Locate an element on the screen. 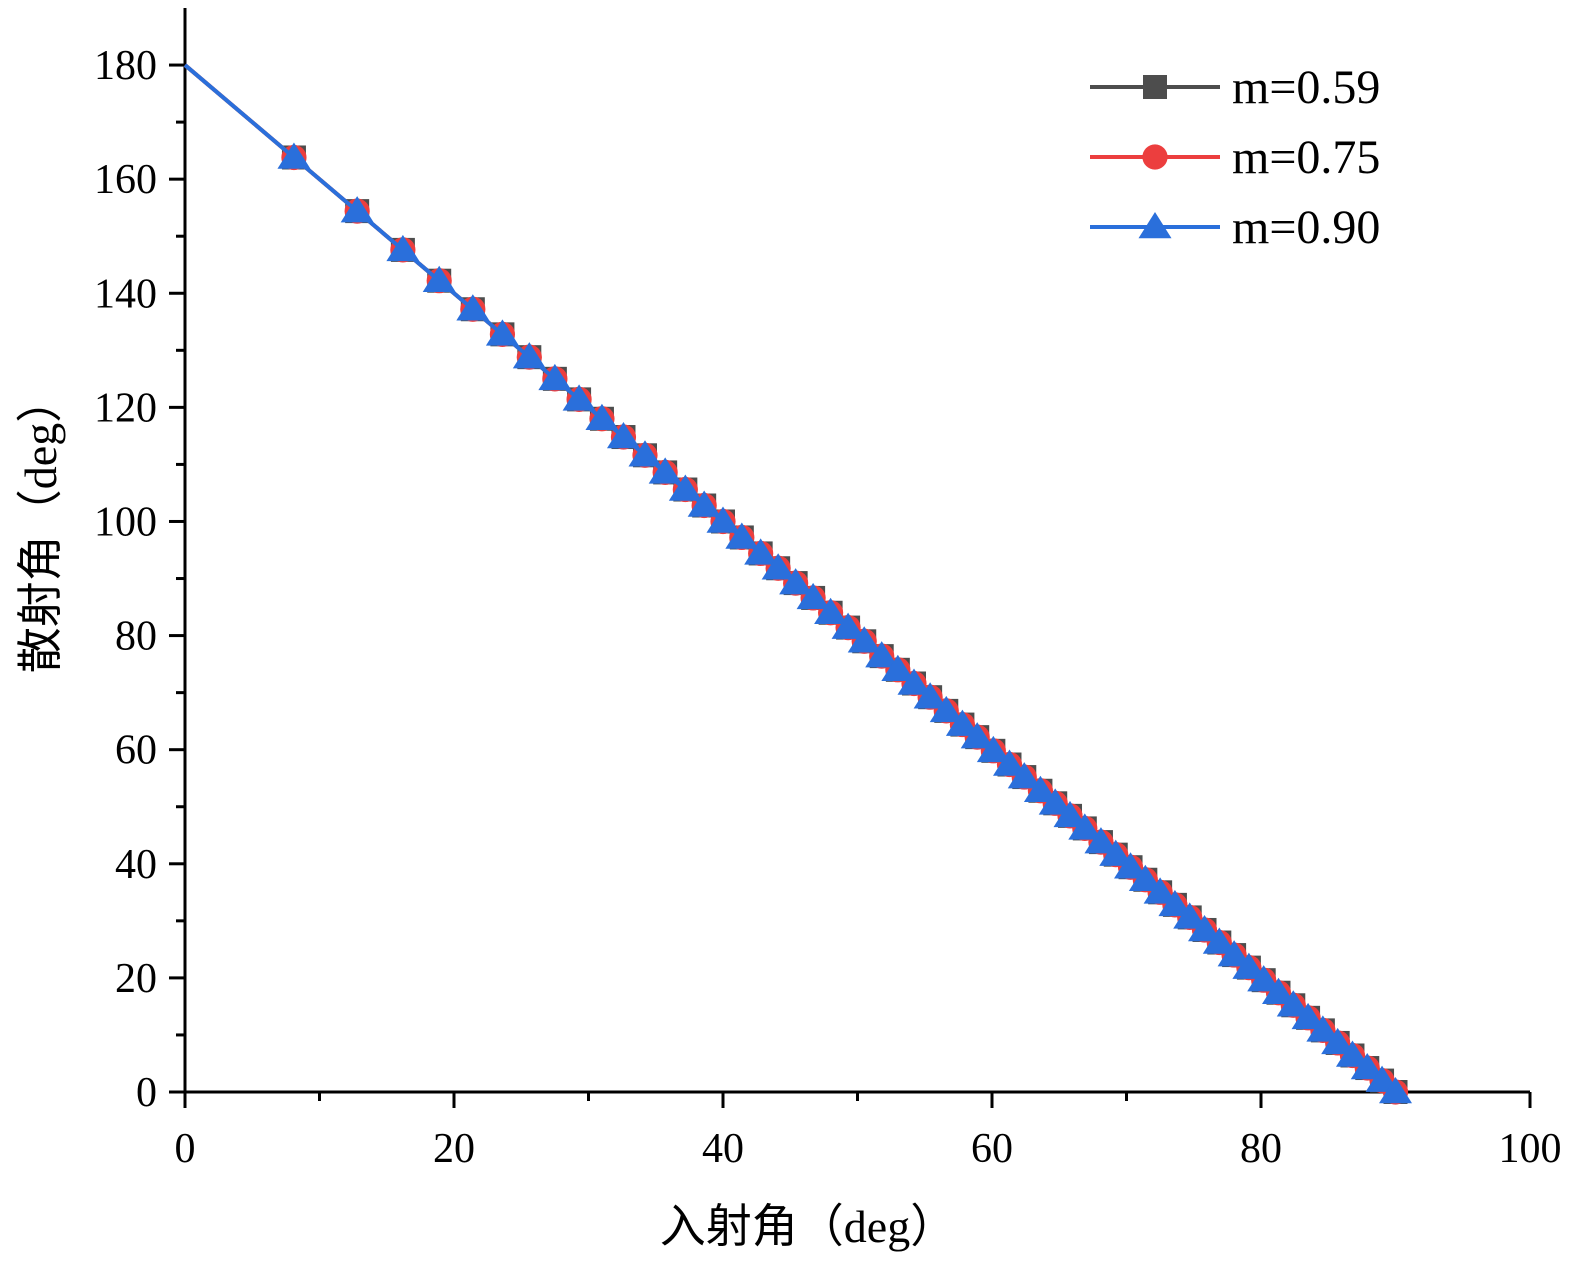 This screenshot has height=1266, width=1575. y-tick-label: 160 is located at coordinates (125, 180).